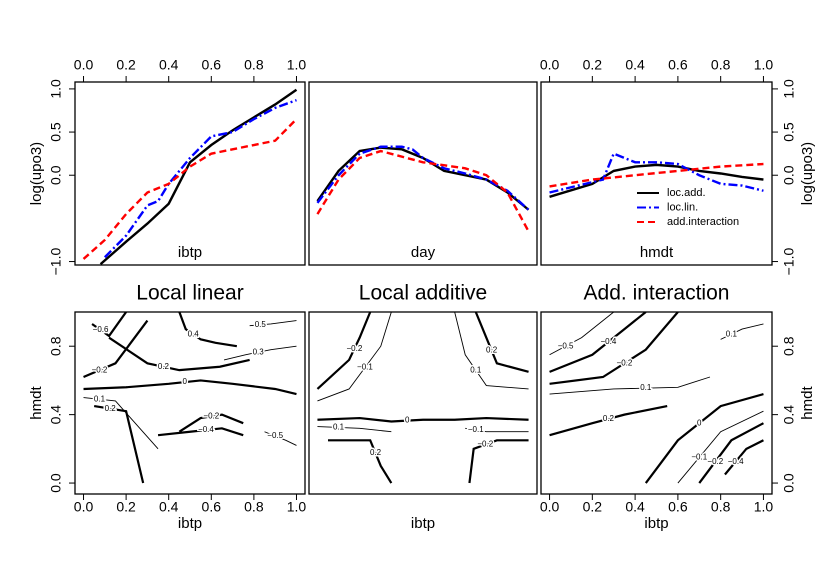 The width and height of the screenshot is (830, 587). What do you see at coordinates (789, 89) in the screenshot?
I see `y-tick-label: 1.0` at bounding box center [789, 89].